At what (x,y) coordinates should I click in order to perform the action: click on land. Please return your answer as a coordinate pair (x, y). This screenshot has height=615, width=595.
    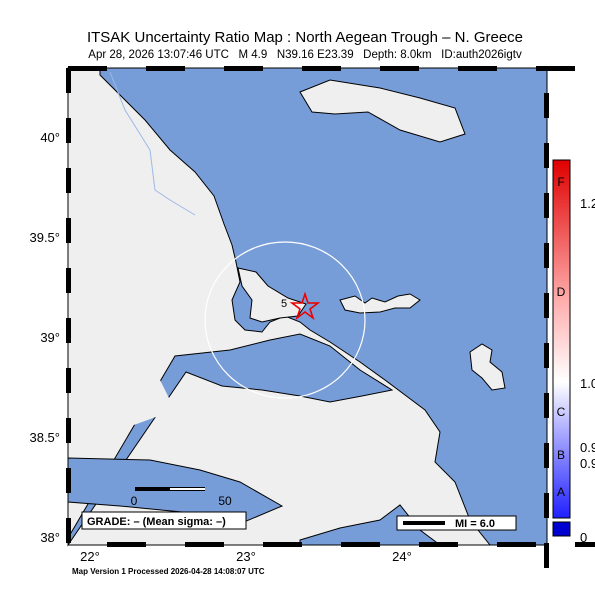
    Looking at the image, I should click on (121, 405).